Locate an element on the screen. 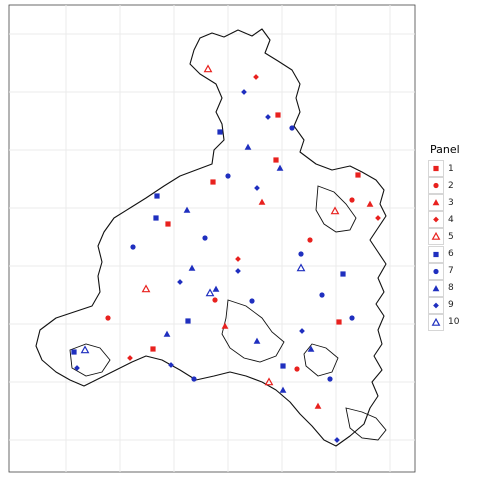 The height and width of the screenshot is (480, 480). legend-item-2: 2 is located at coordinates (453, 185).